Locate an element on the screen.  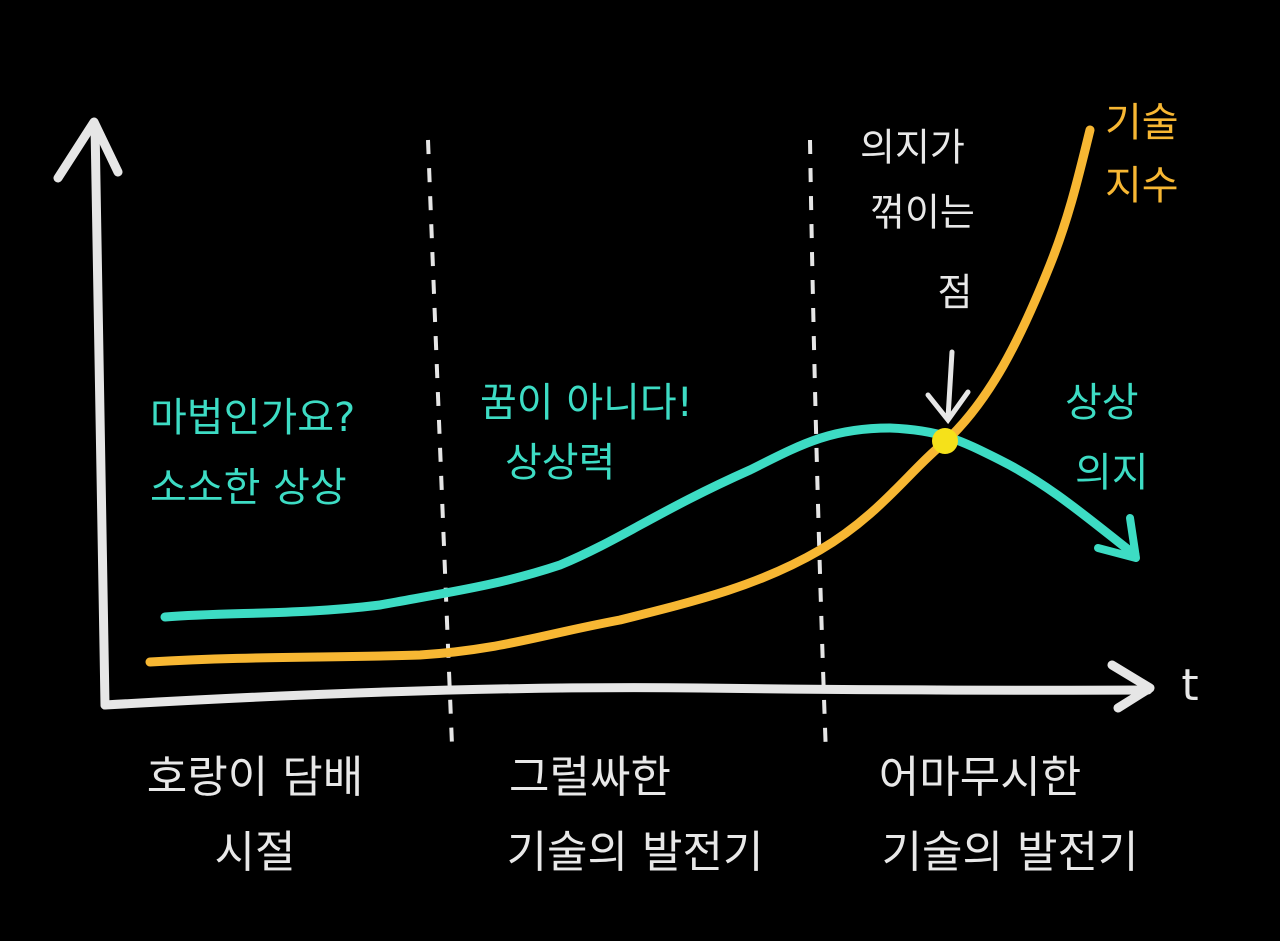
annotation: 마법인가요? is located at coordinates (252, 418).